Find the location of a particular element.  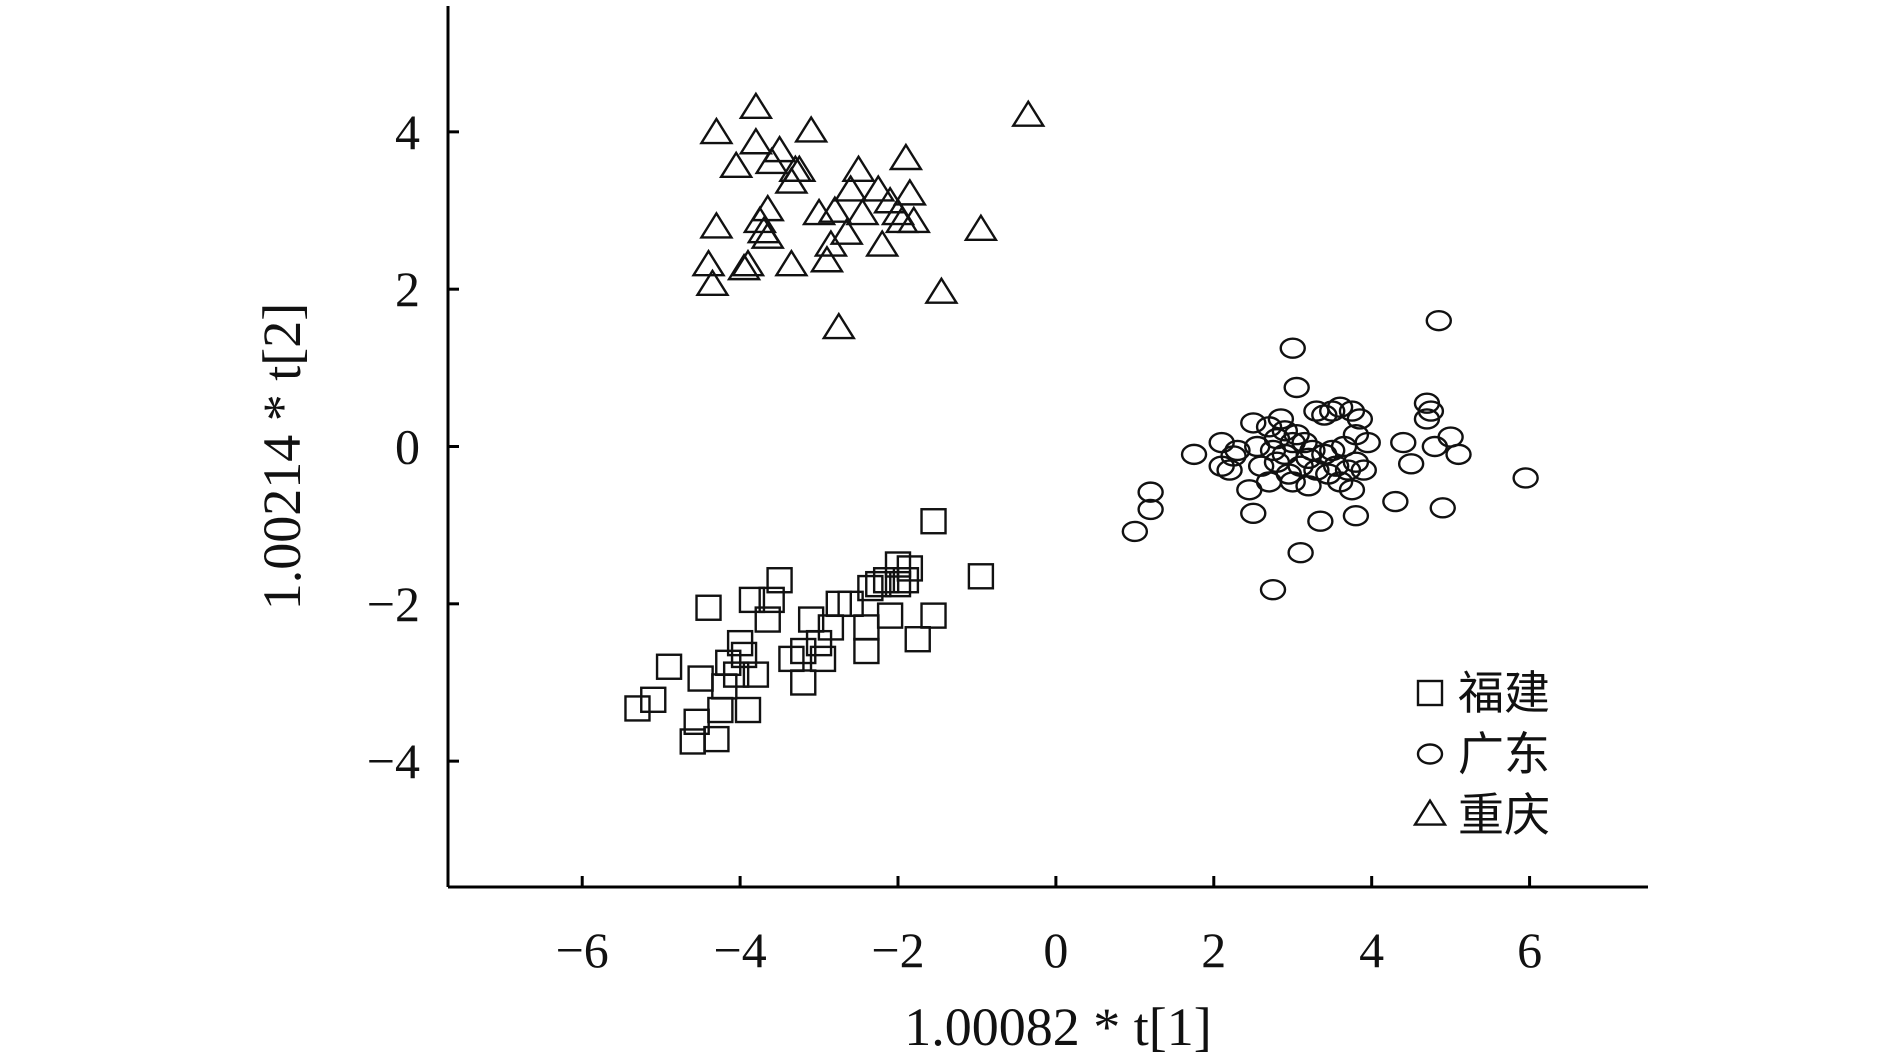

x-tick-label: 6 is located at coordinates (1529, 950).